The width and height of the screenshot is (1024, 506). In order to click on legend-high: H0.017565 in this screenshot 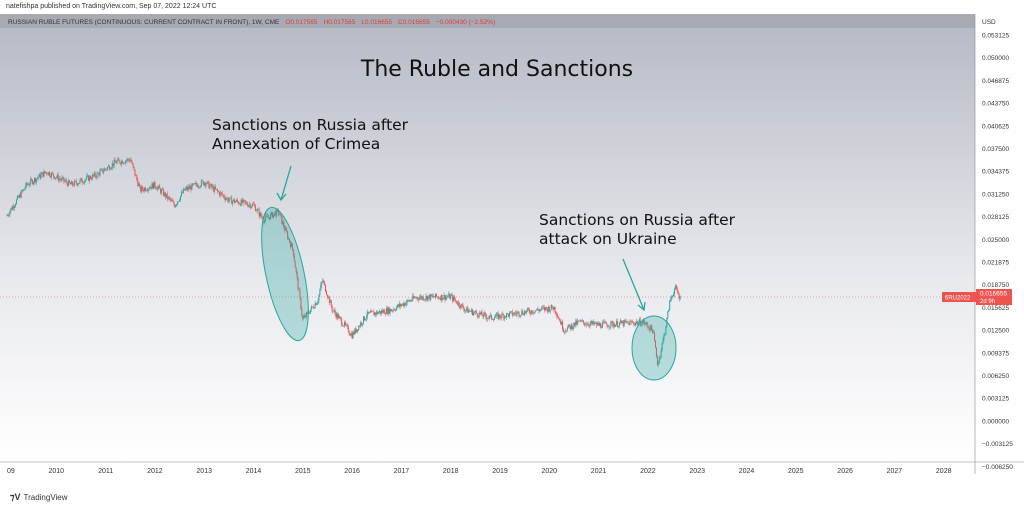, I will do `click(340, 22)`.